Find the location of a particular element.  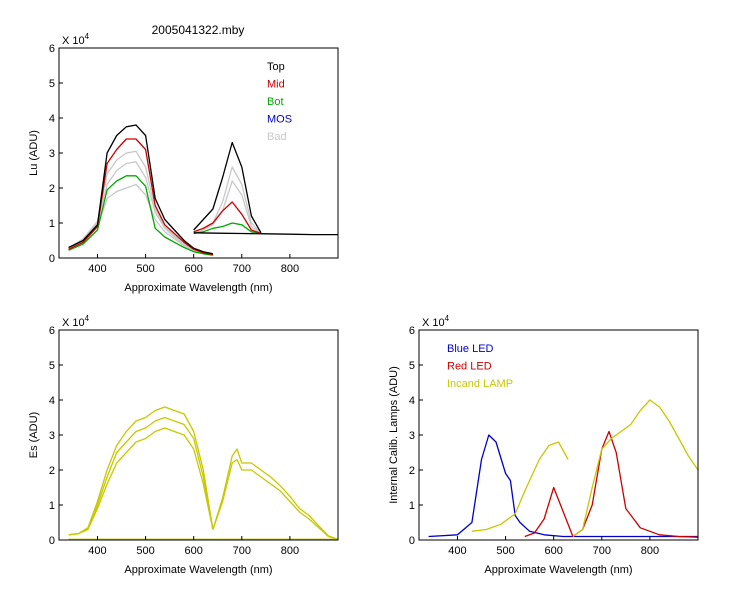

y-axis-label-calib: Internal Calib. Lamps (ADU) is located at coordinates (394, 435).